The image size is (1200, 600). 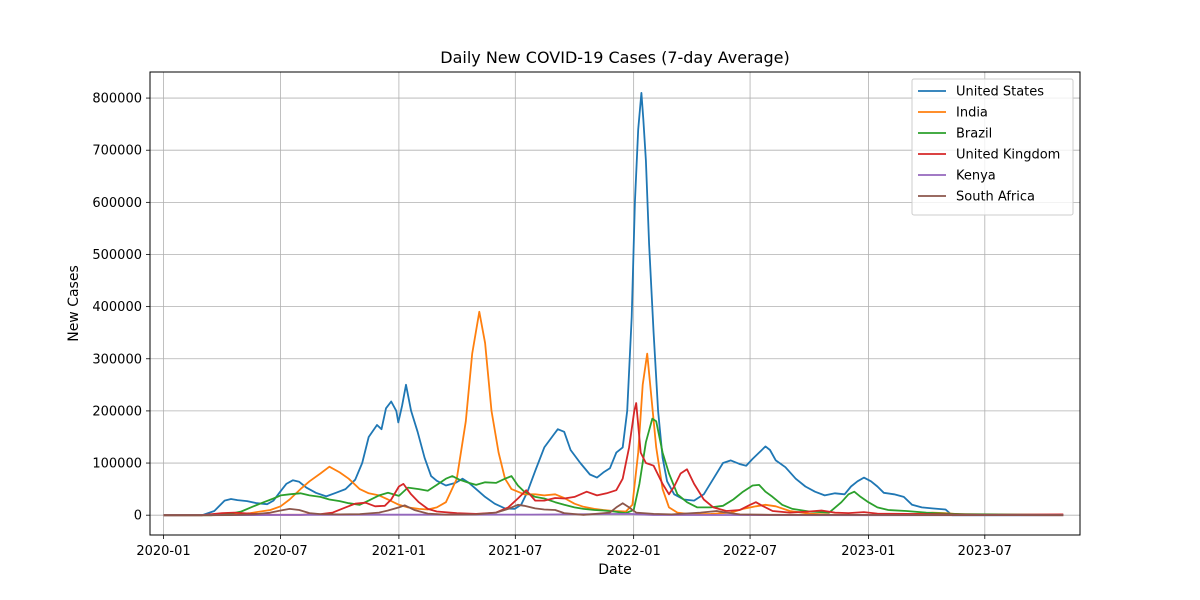 What do you see at coordinates (280, 551) in the screenshot?
I see `x-tick-label: 2020-07` at bounding box center [280, 551].